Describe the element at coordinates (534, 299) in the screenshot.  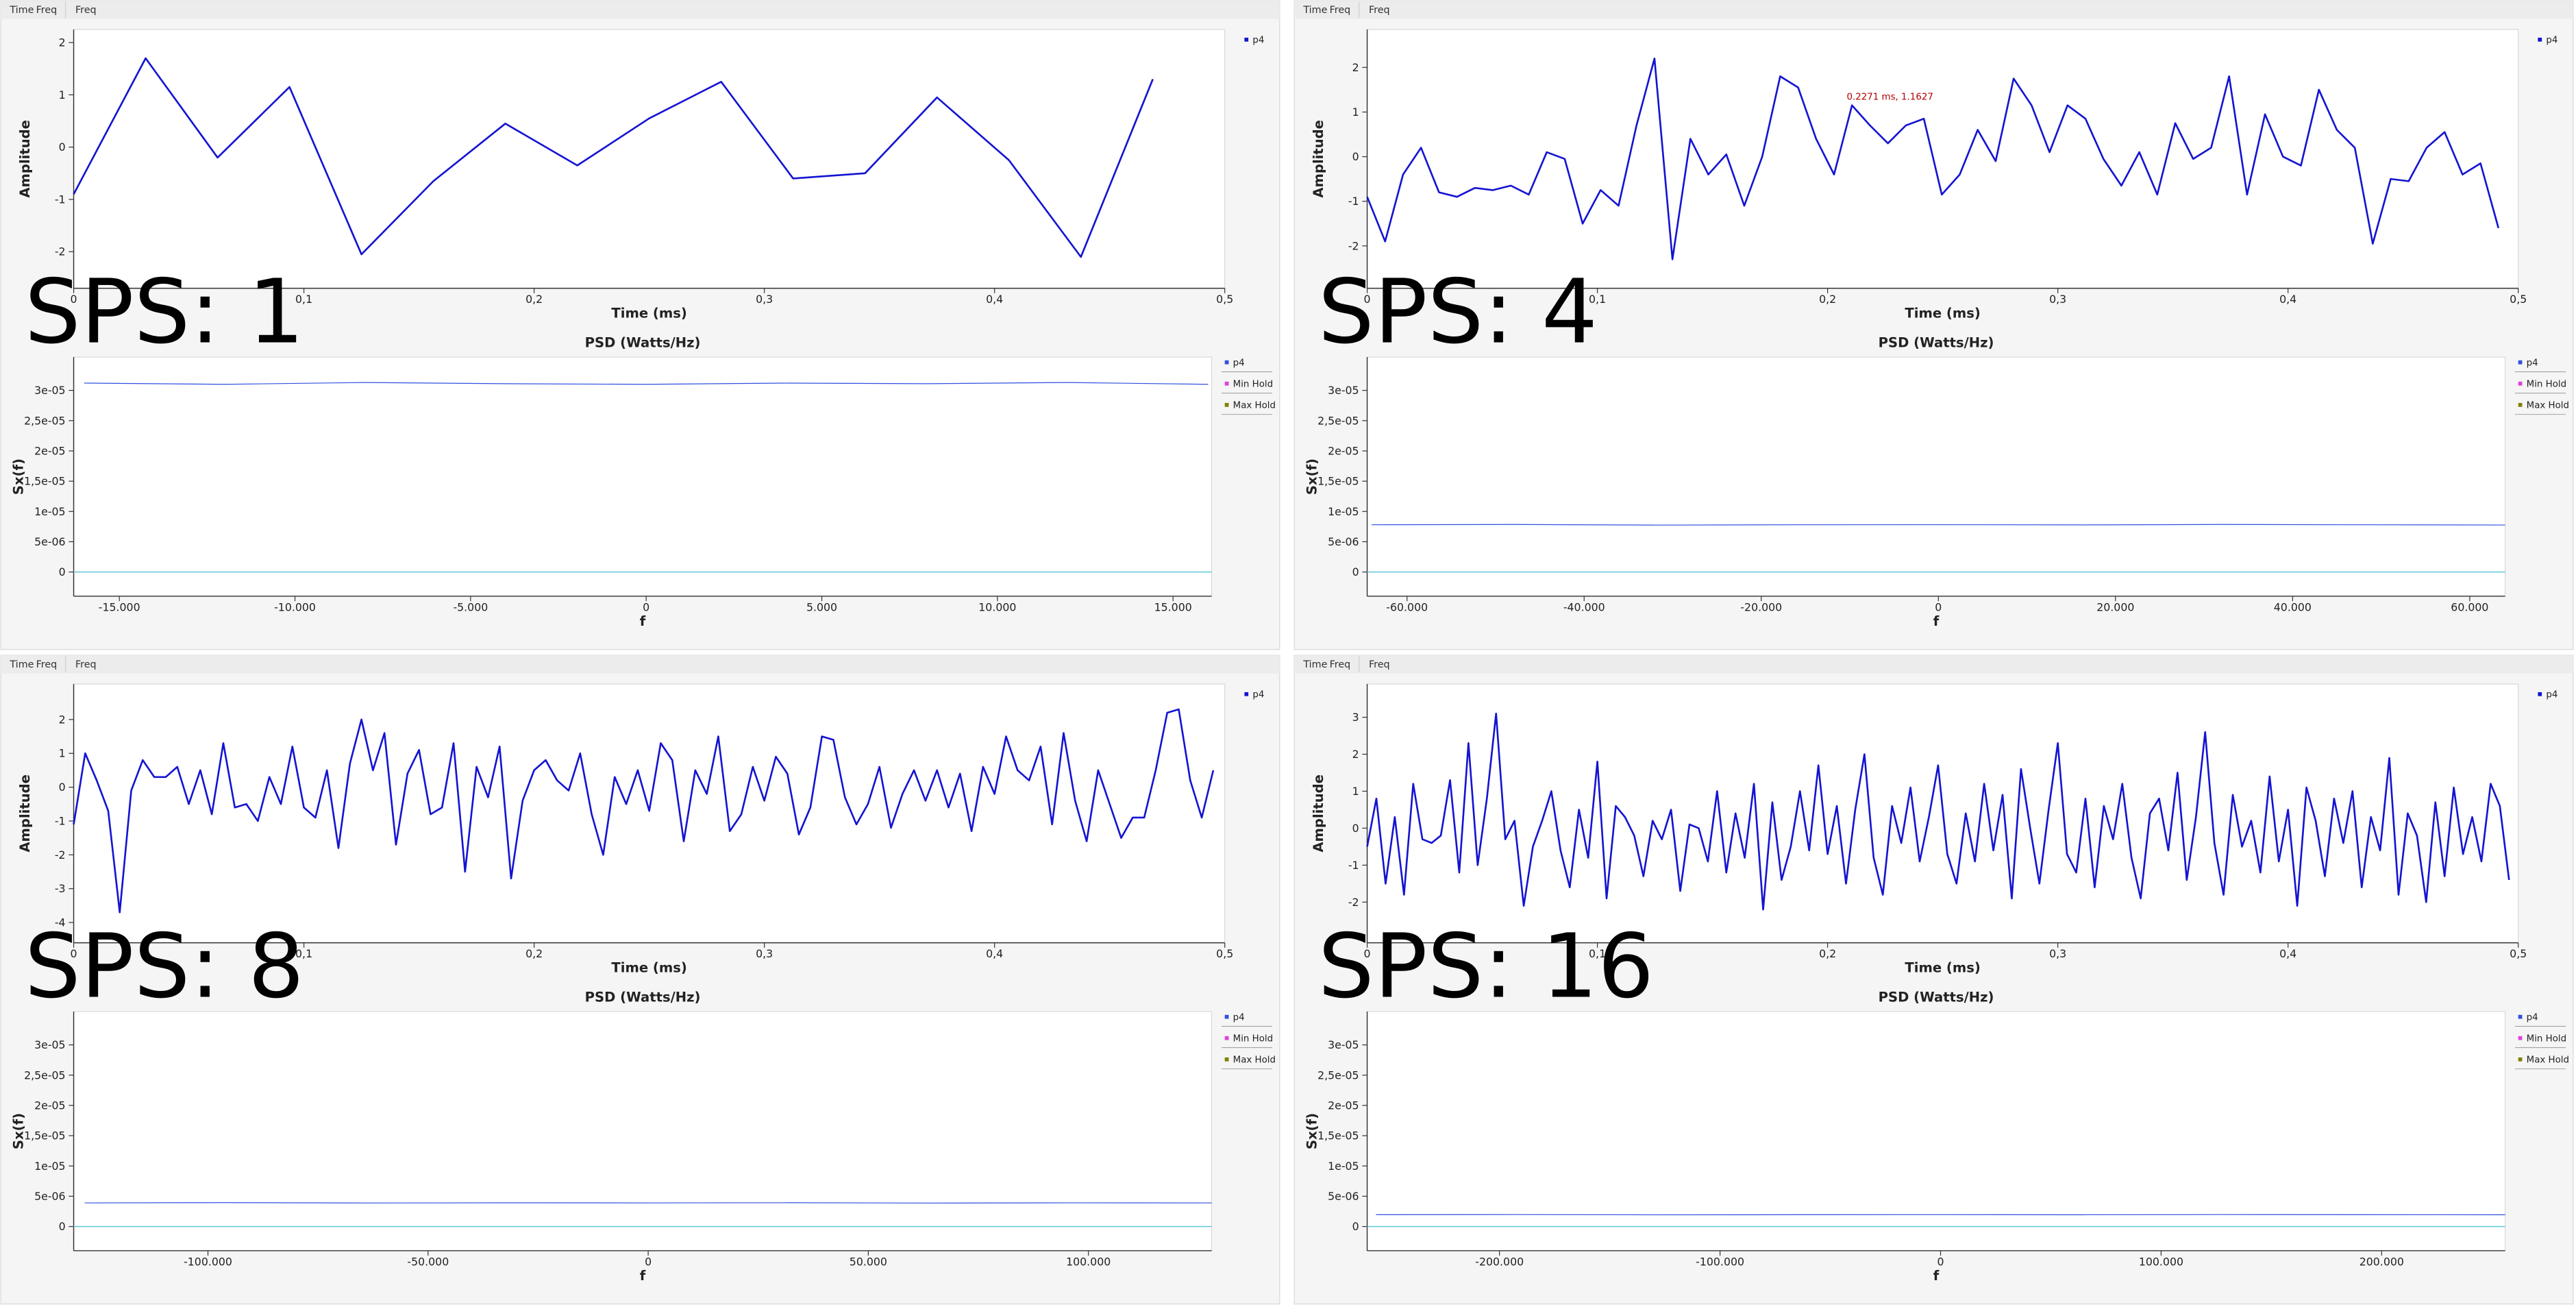
I see `x-tick-label: 0,2` at that location.